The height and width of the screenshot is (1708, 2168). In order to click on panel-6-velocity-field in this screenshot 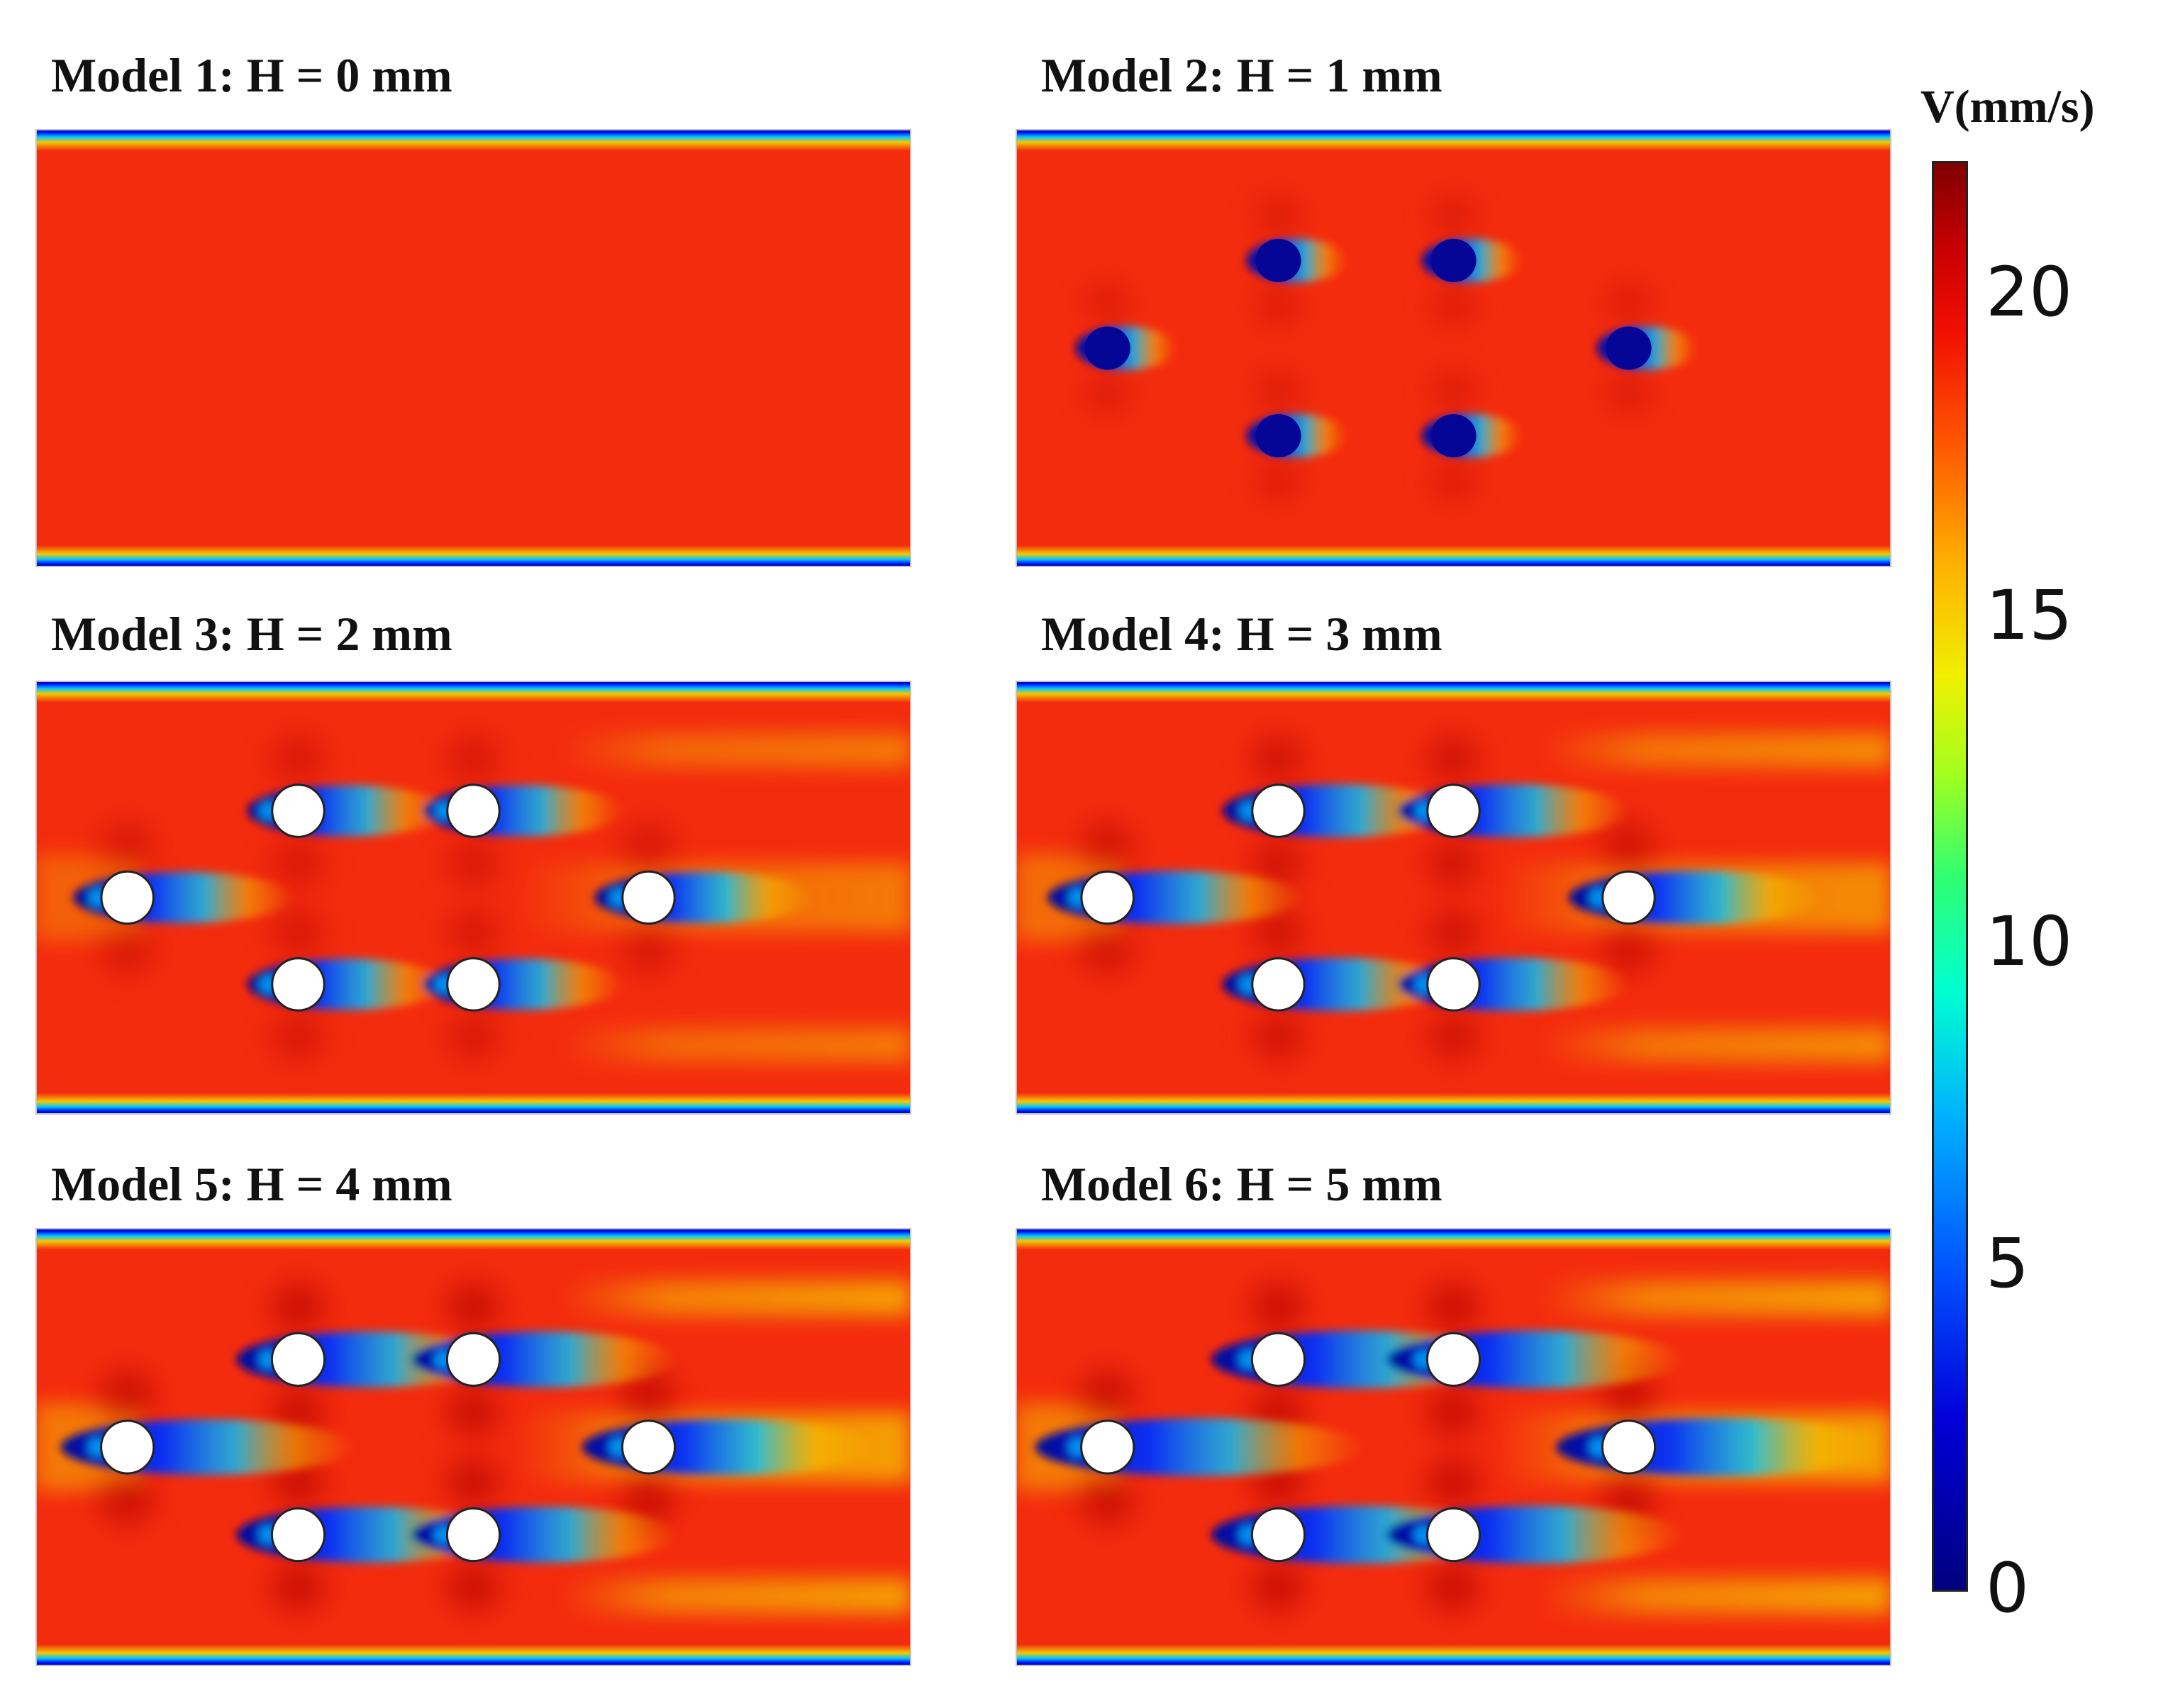, I will do `click(1453, 1447)`.